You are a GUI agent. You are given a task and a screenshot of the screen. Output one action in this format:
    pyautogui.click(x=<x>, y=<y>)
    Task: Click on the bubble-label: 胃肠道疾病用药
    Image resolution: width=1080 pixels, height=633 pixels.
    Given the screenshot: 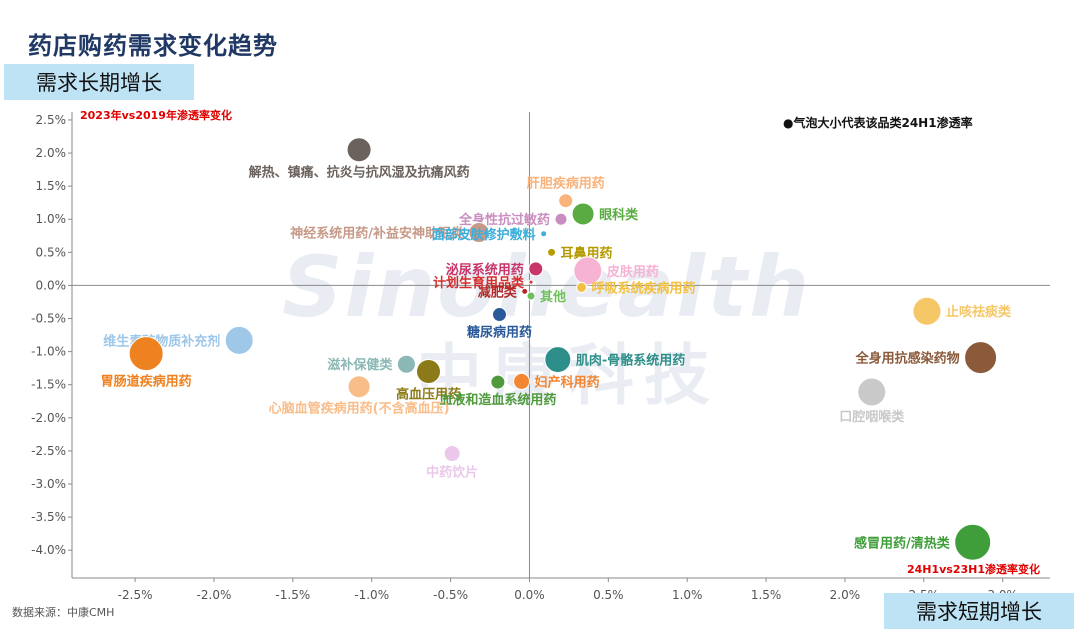 What is the action you would take?
    pyautogui.click(x=146, y=382)
    